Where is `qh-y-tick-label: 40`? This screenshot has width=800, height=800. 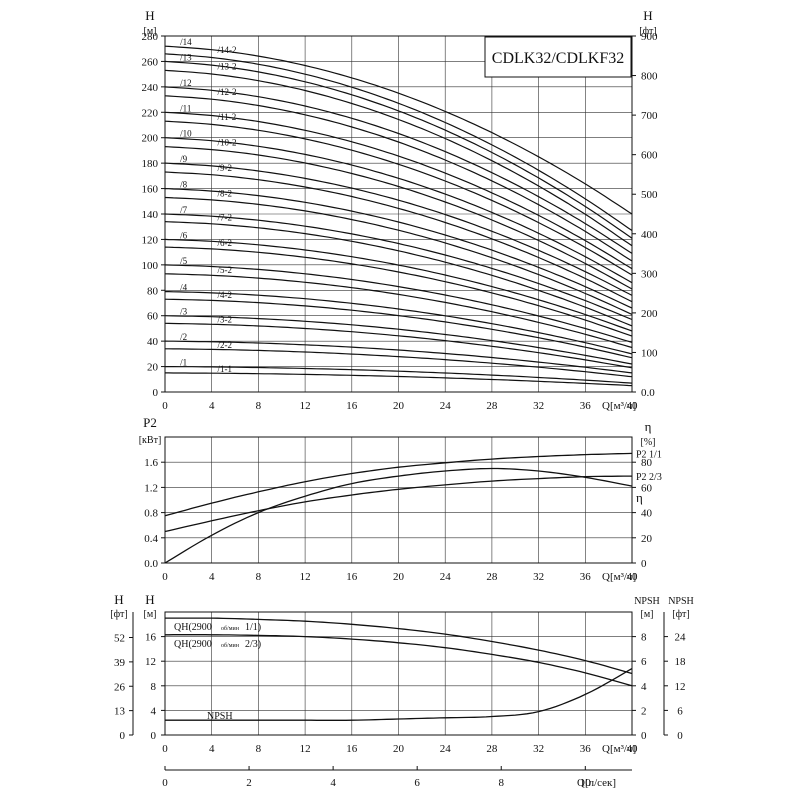 qh-y-tick-label: 40 is located at coordinates (153, 342).